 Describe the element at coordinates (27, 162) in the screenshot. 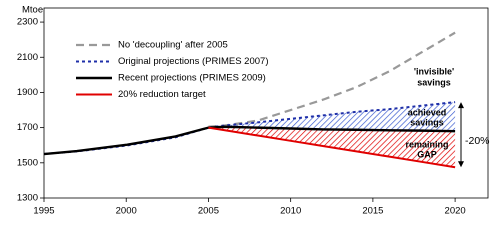

I see `y-tick-label: 1500` at that location.